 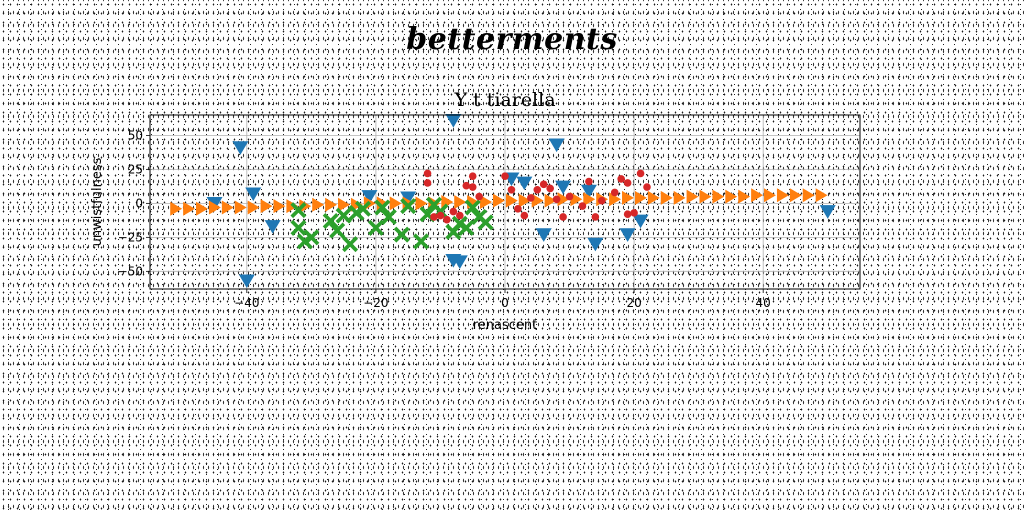 I want to click on y-tick-label: 50, so click(x=135, y=135).